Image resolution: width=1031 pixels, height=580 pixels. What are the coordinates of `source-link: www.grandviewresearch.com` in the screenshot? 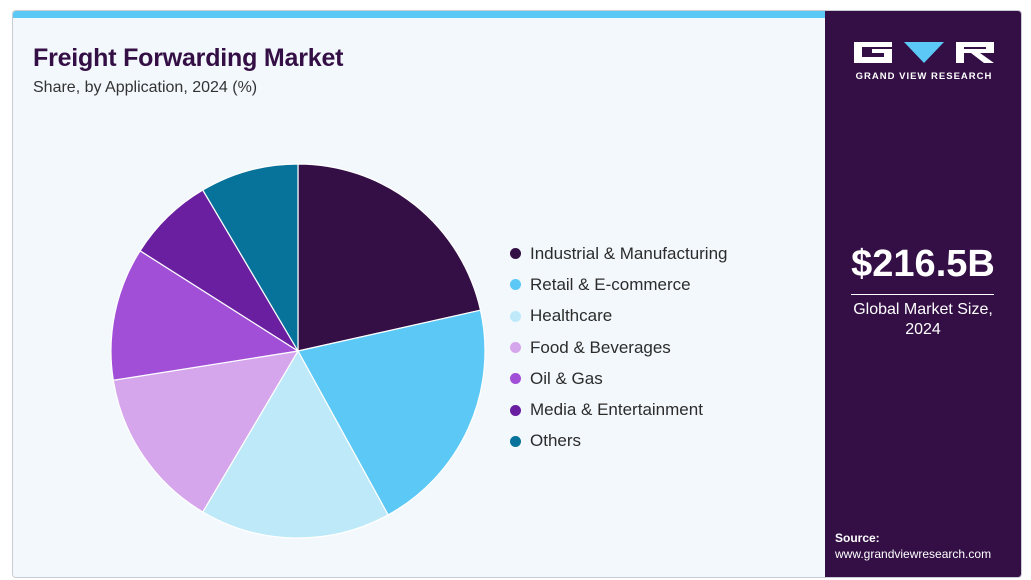 It's located at (913, 554).